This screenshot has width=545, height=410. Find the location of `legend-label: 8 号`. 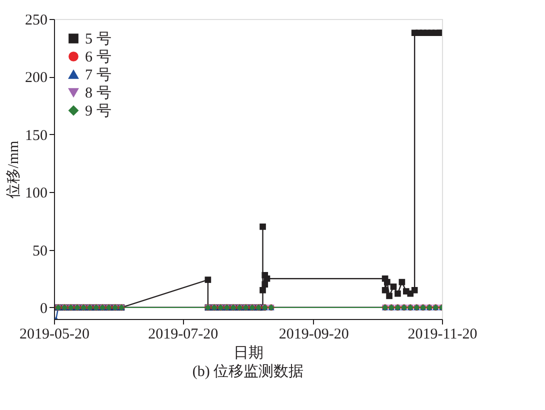

legend-label: 8 号 is located at coordinates (98, 94).